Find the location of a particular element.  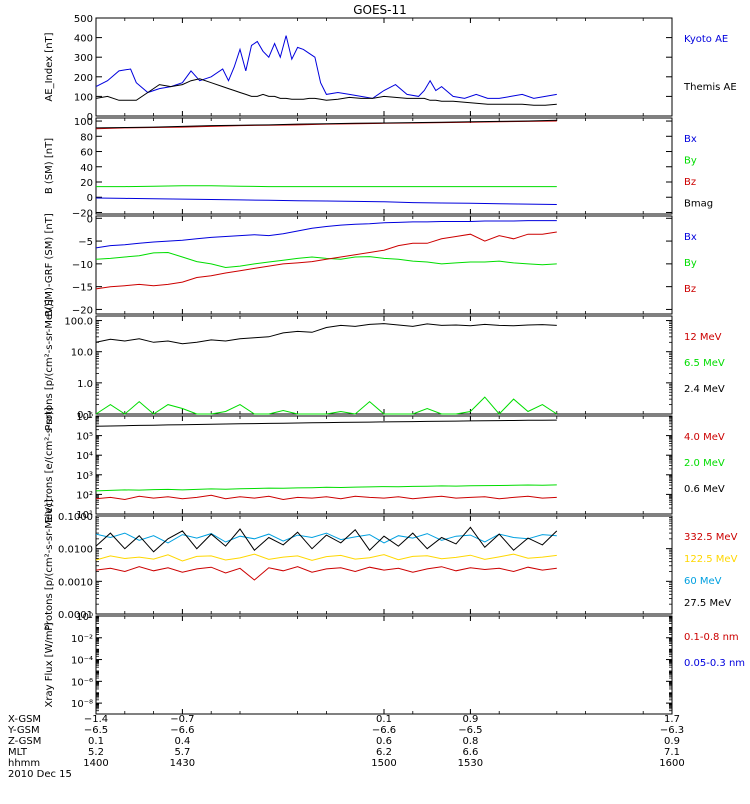

x-tick-value: 1430 is located at coordinates (182, 763).